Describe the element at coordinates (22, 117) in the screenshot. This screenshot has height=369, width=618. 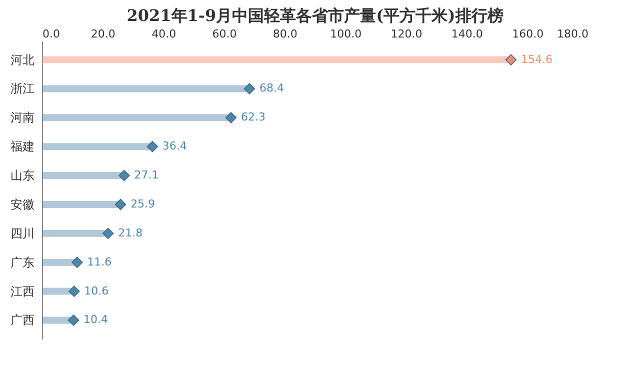
I see `y-tick-label: 河南` at that location.